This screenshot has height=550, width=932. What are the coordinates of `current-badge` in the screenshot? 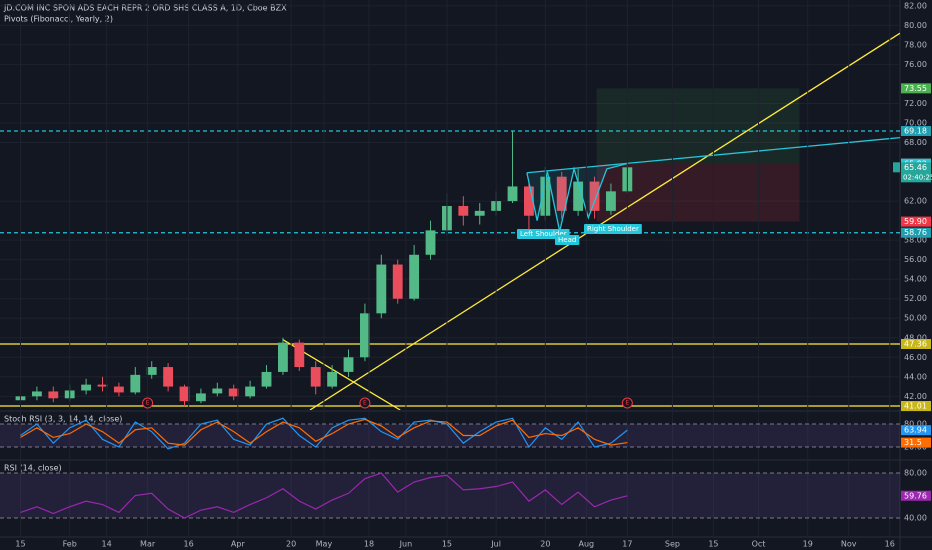 It's located at (896, 167).